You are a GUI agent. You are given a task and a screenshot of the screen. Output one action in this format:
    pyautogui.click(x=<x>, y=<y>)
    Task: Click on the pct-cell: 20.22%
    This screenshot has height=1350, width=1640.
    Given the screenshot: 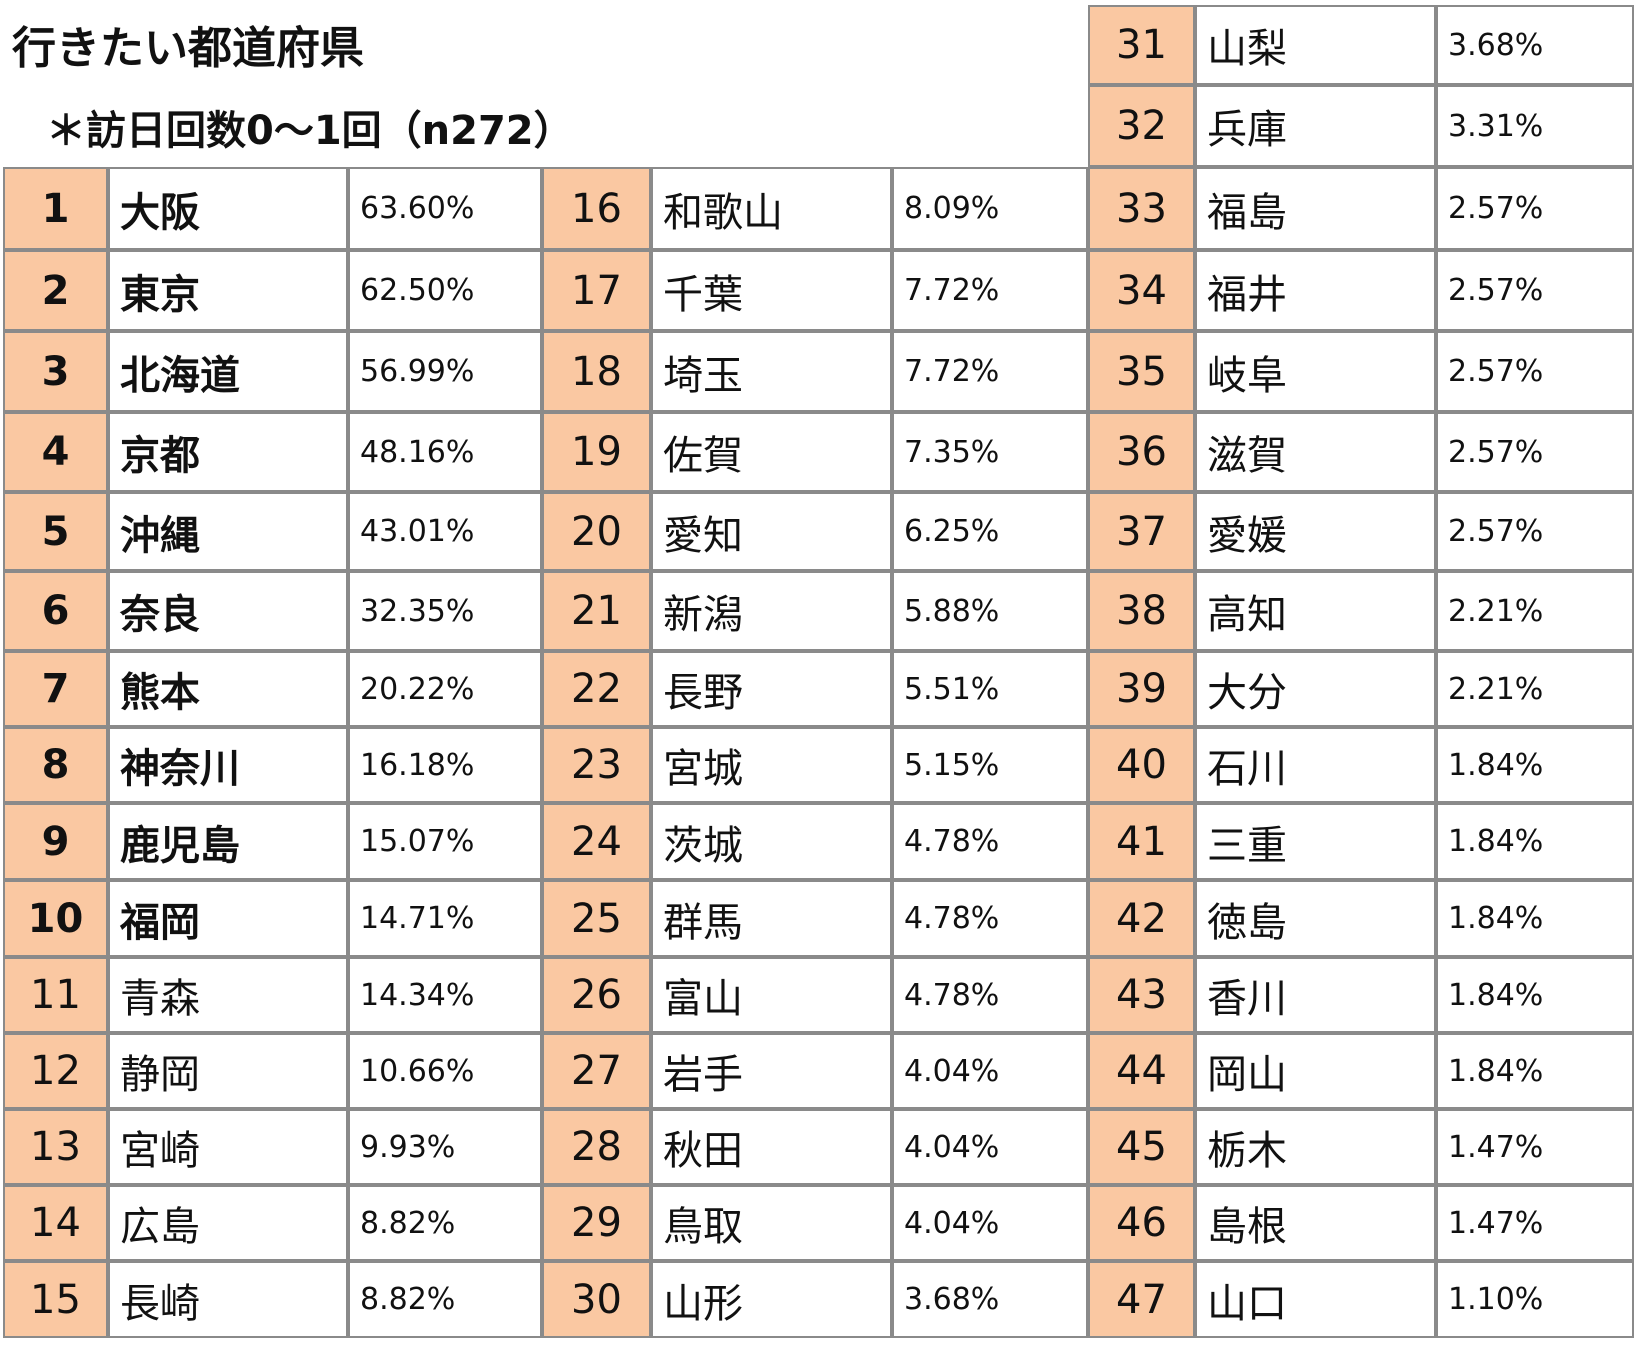 What is the action you would take?
    pyautogui.click(x=445, y=689)
    